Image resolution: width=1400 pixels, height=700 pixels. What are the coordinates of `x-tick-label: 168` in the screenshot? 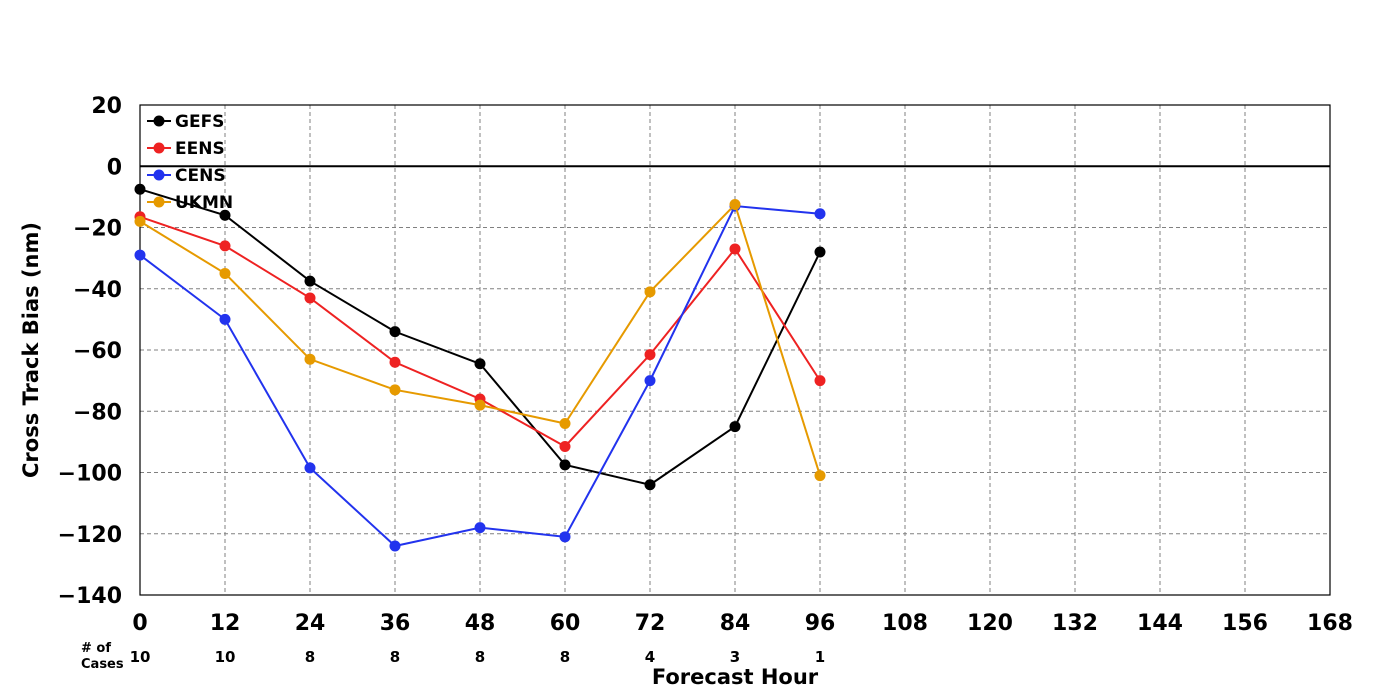 It's located at (1330, 623).